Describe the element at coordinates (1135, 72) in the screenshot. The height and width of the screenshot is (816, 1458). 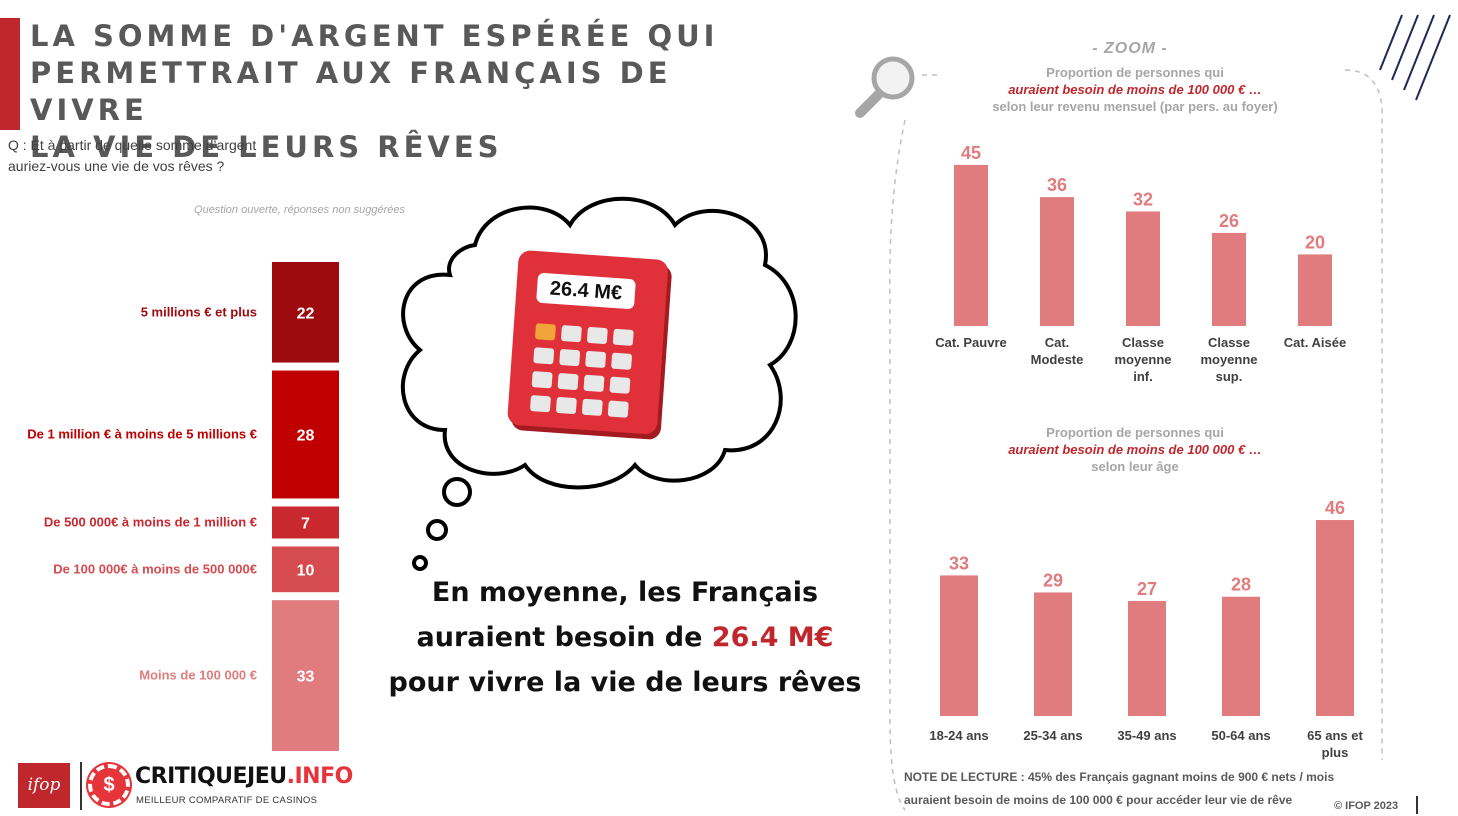
I see `income-sub-line-1: Proportion de personnes qui` at that location.